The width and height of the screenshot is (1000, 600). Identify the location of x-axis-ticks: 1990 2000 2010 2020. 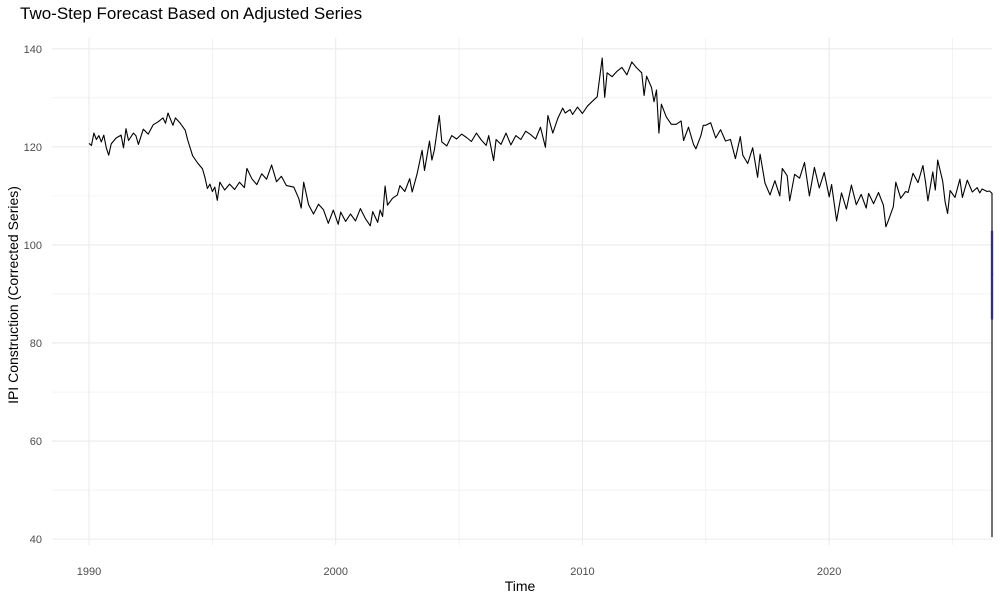
(459, 572).